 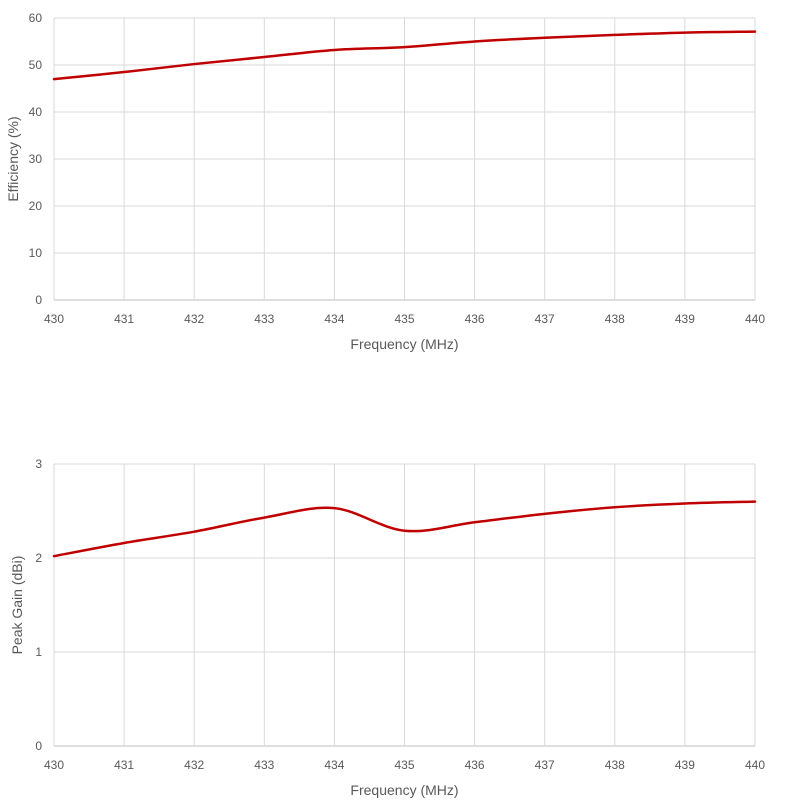 What do you see at coordinates (17, 605) in the screenshot?
I see `y-axis-title: Peak Gain (dBi)` at bounding box center [17, 605].